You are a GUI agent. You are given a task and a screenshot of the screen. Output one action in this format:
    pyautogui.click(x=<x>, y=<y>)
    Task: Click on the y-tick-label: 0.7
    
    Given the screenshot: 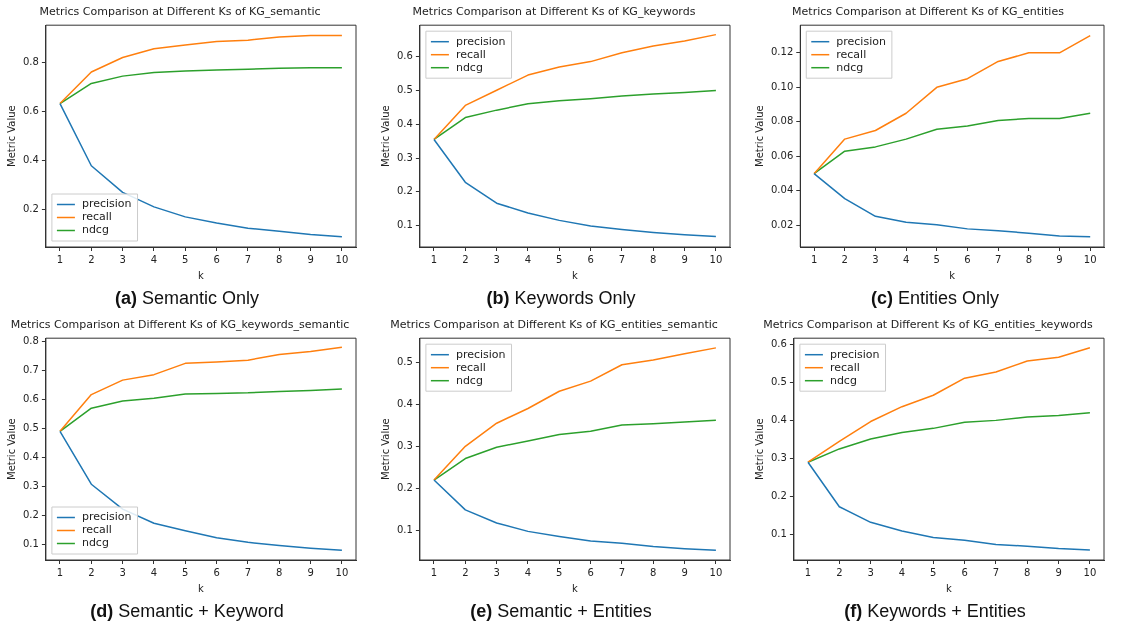 What is the action you would take?
    pyautogui.click(x=31, y=370)
    